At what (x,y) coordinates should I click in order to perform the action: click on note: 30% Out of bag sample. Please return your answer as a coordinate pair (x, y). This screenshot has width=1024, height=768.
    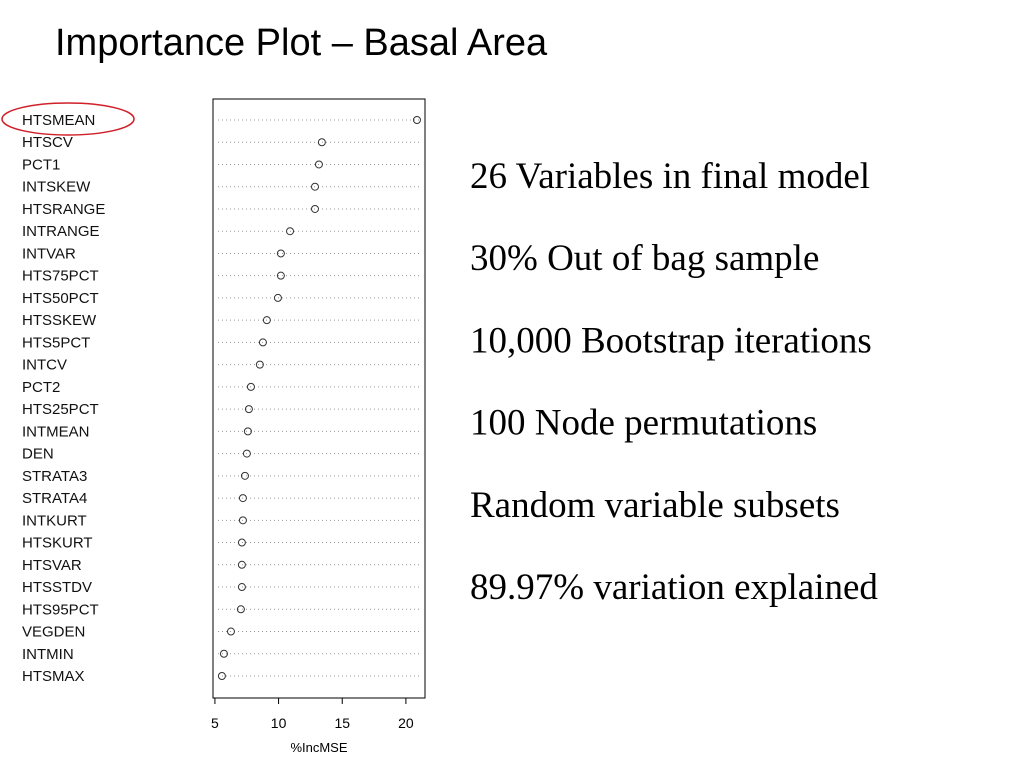
    Looking at the image, I should click on (644, 258).